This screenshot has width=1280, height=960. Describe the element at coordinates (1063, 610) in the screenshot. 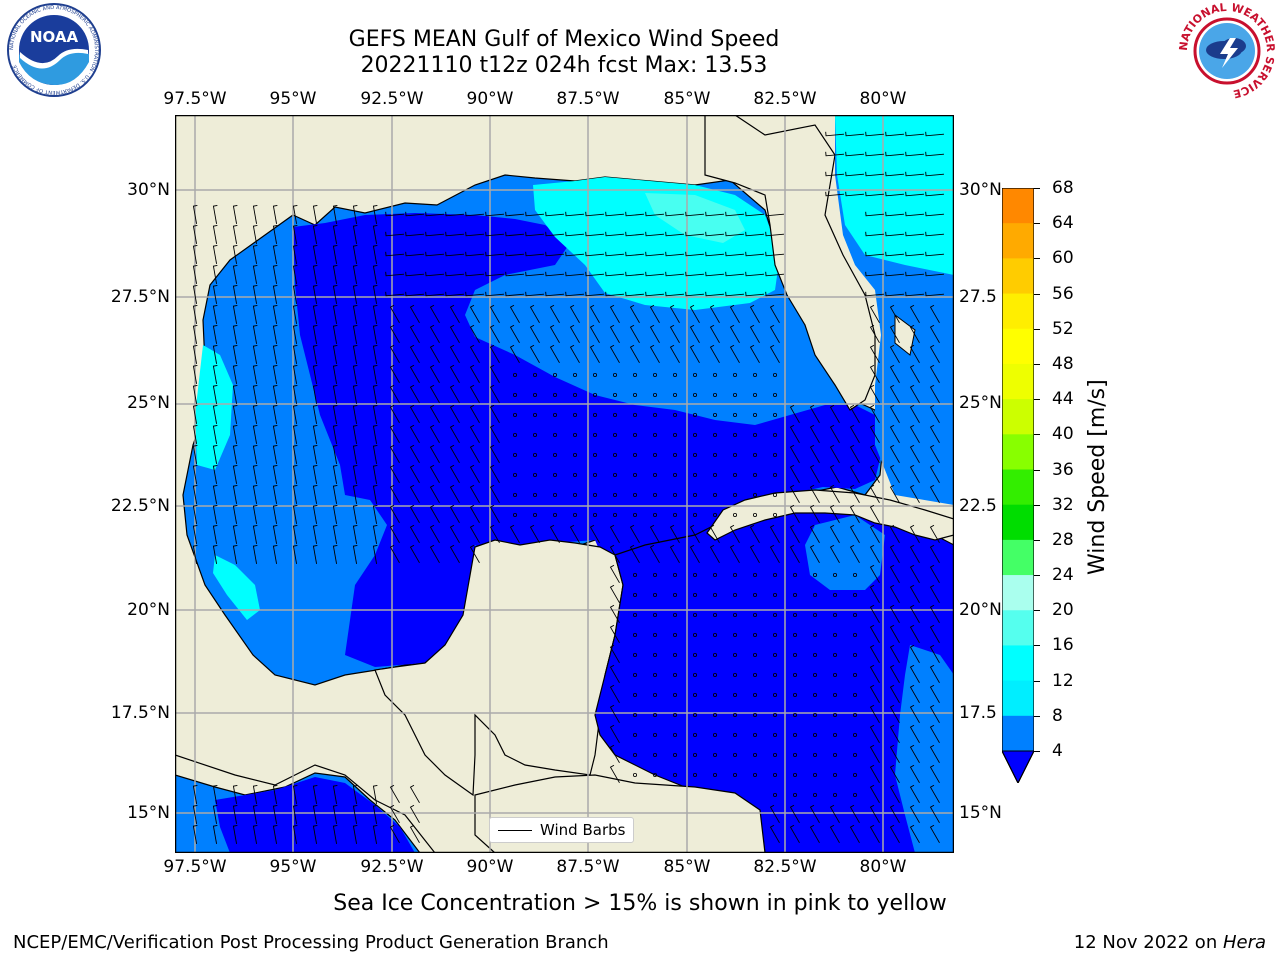

I see `colorbar-tick-label: 20` at that location.